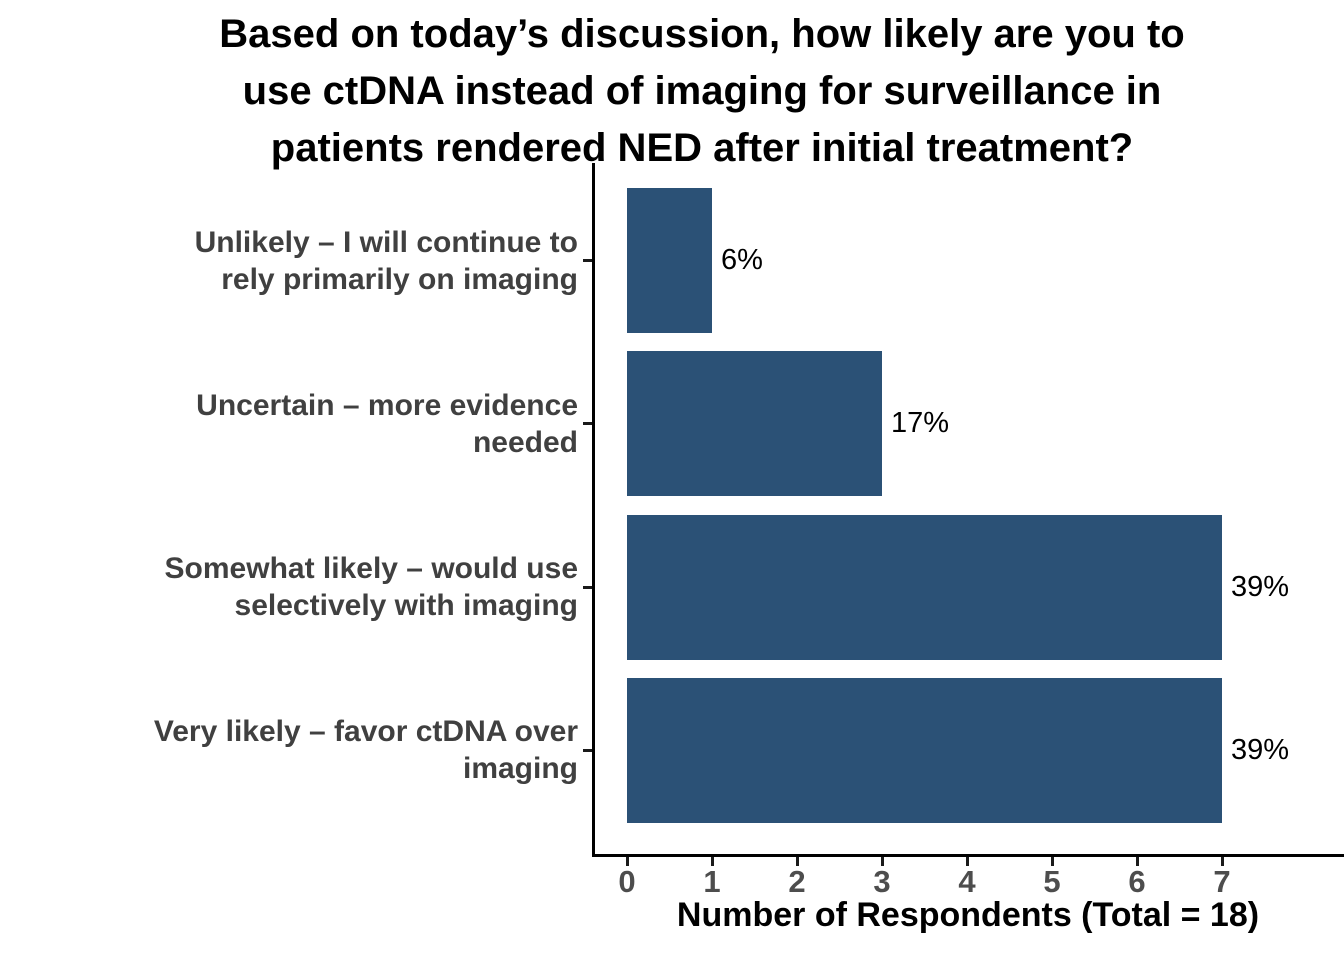 The image size is (1344, 960). What do you see at coordinates (882, 881) in the screenshot?
I see `x-axis-tick-label: 3` at bounding box center [882, 881].